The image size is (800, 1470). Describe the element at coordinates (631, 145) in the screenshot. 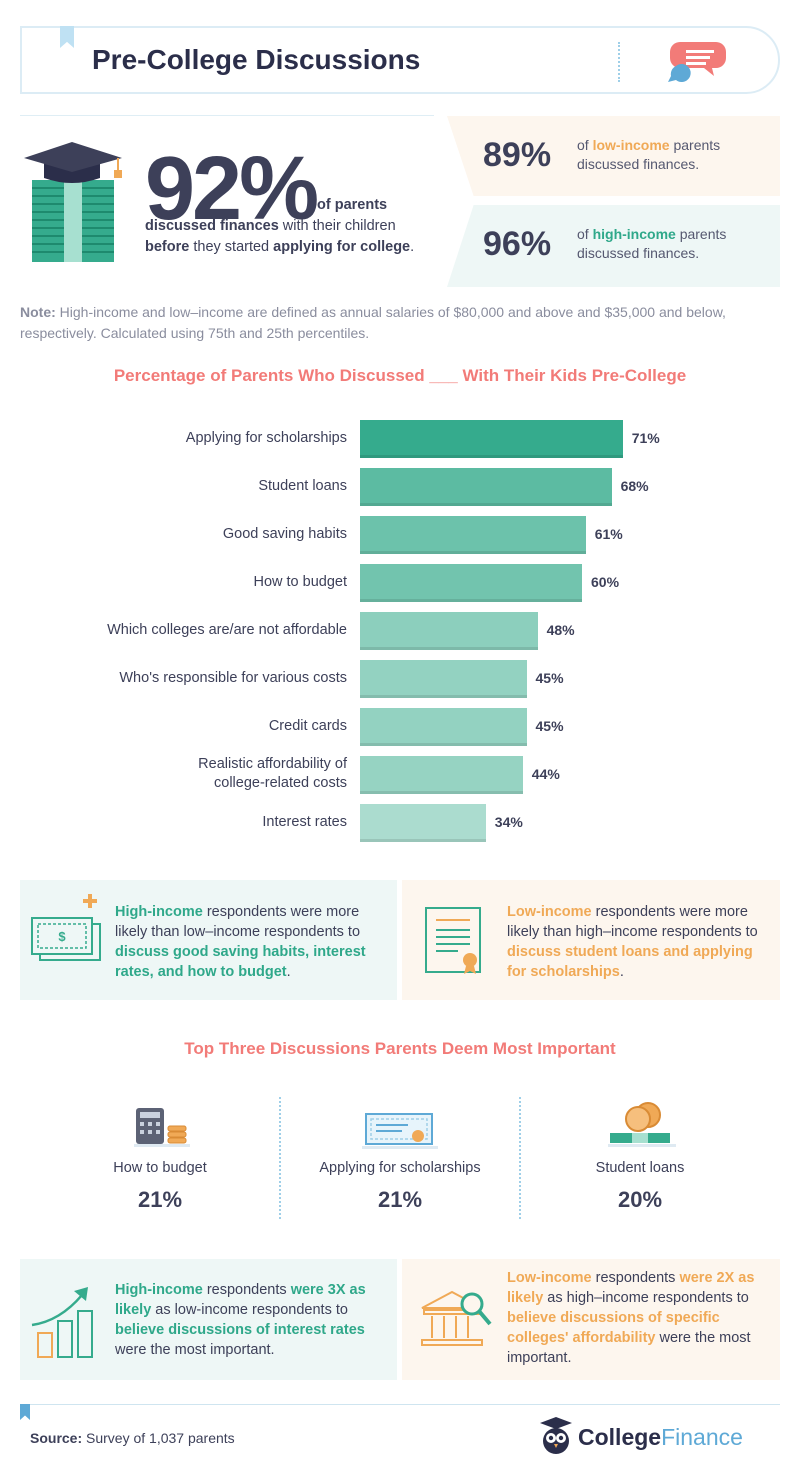

I see `low-income-label: low-income` at that location.